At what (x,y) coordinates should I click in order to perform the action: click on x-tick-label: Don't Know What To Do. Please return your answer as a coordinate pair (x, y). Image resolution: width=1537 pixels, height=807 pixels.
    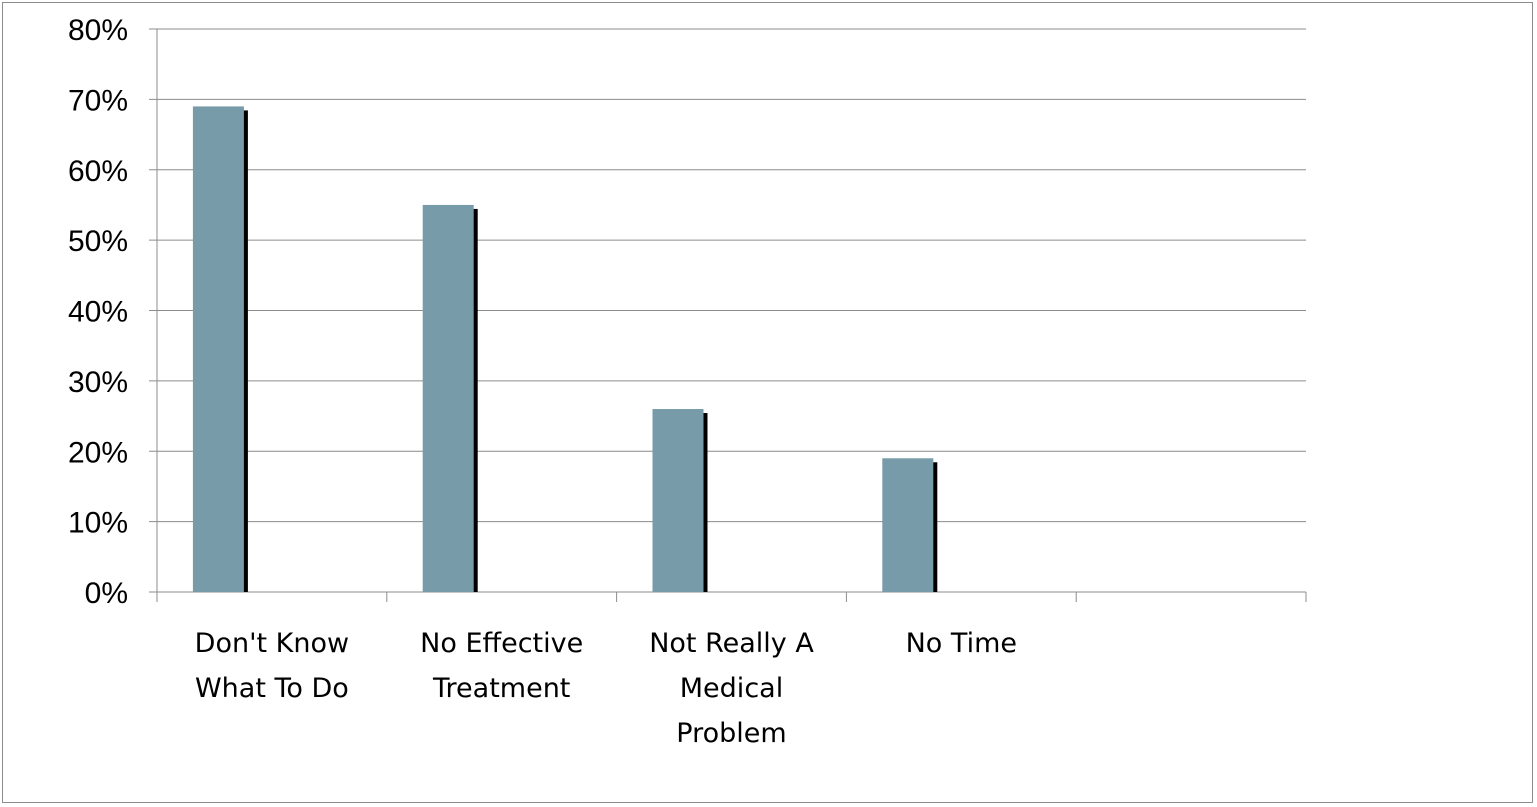
    Looking at the image, I should click on (272, 666).